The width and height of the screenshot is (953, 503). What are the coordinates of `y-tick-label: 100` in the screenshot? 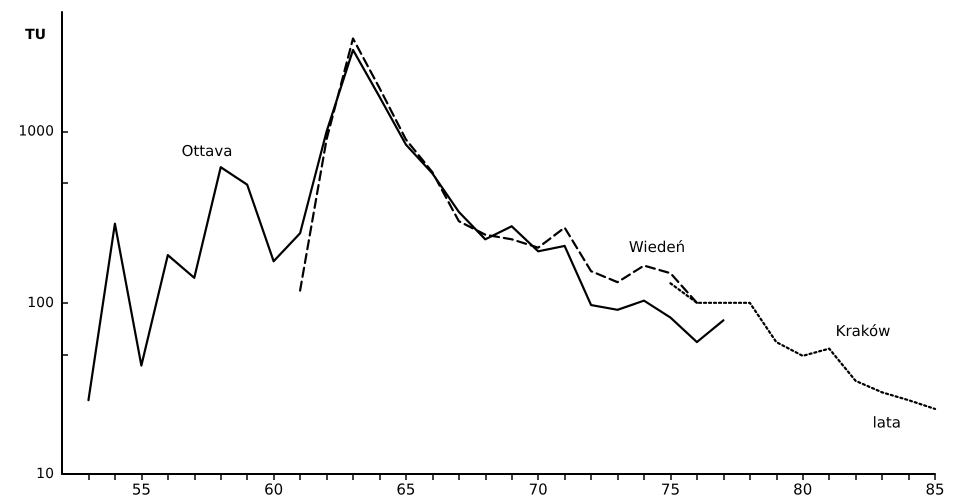 It's located at (40, 302).